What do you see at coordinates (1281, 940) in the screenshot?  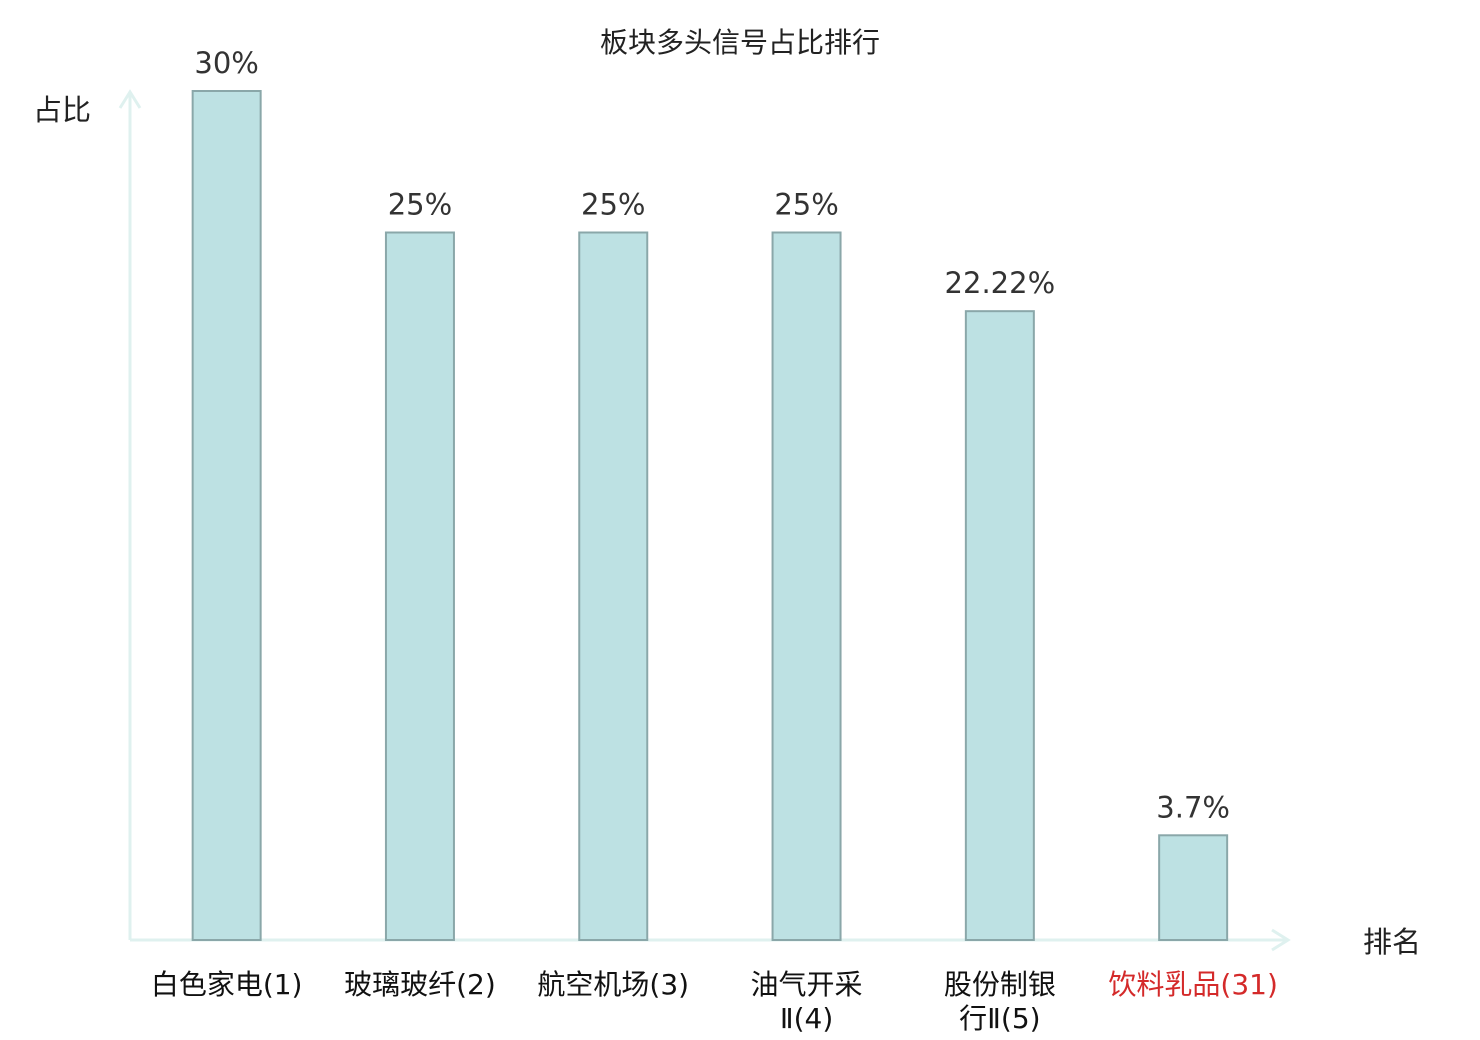 I see `x-axis-arrow` at bounding box center [1281, 940].